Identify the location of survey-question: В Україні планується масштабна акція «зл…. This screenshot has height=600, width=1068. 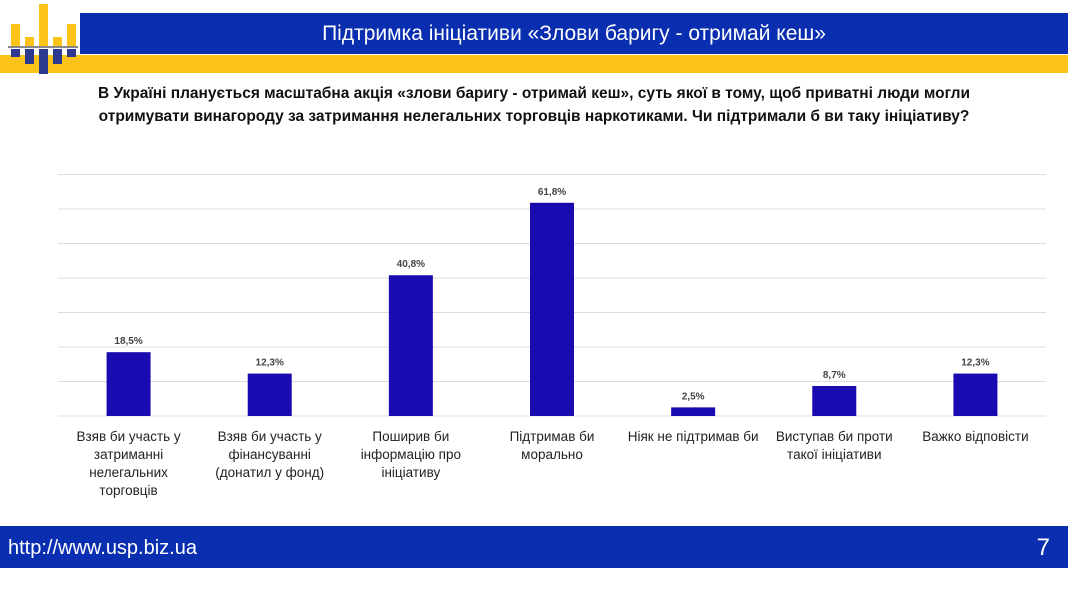
(534, 105).